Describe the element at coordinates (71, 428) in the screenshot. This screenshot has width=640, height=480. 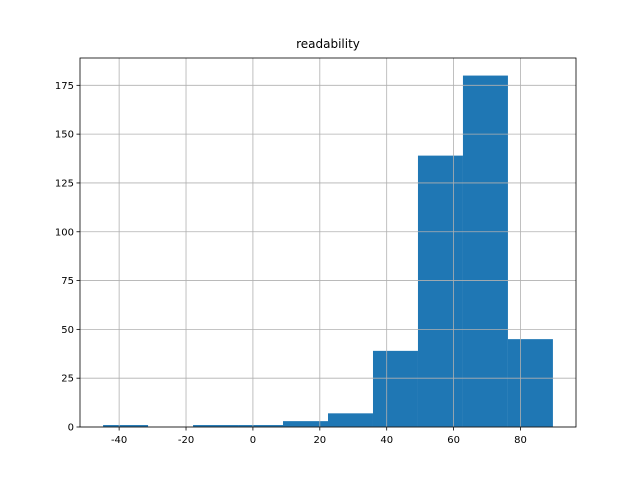
I see `y-tick-label: 0` at that location.